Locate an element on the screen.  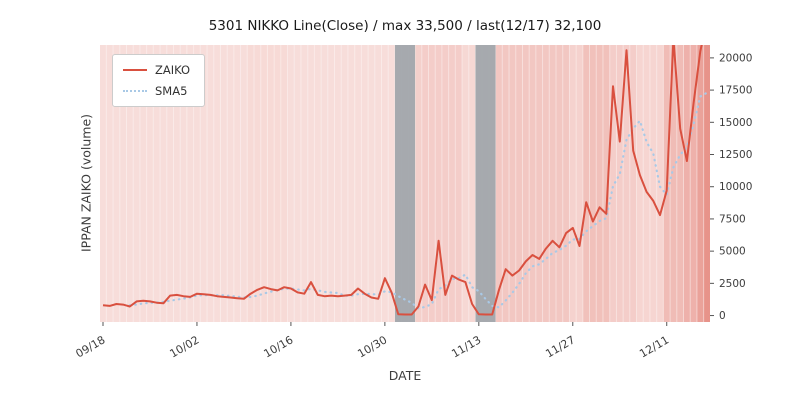
y-axis-ticks: 0 2500 5000 7500 10000 12500 15000 17500 20000 is located at coordinates (731, 187).